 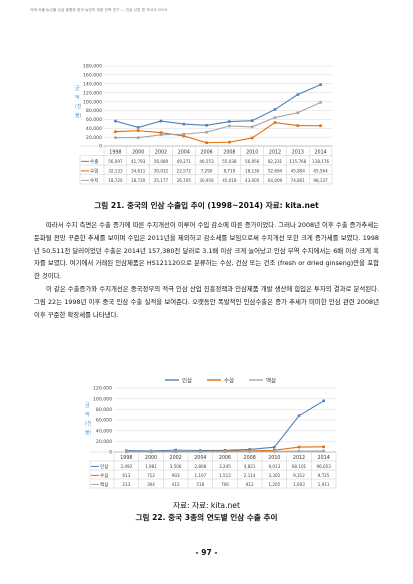 What do you see at coordinates (230, 171) in the screenshot?
I see `table-value: 8,719` at bounding box center [230, 171].